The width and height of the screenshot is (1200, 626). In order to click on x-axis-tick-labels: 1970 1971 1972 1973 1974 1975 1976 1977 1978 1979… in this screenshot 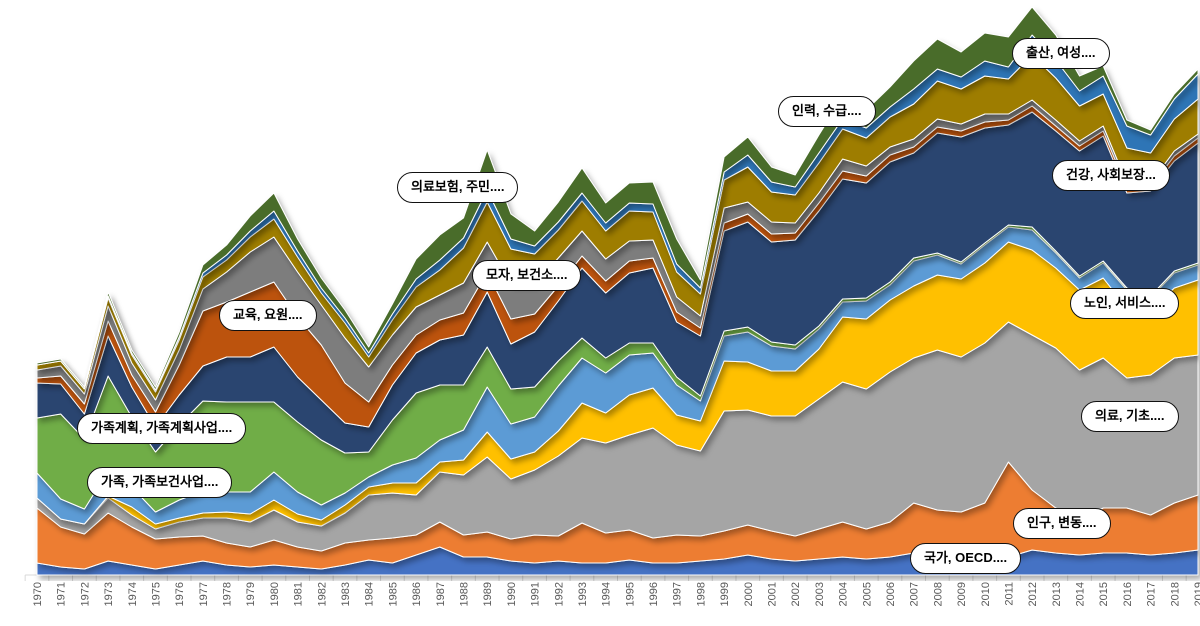, I will do `click(616, 594)`.